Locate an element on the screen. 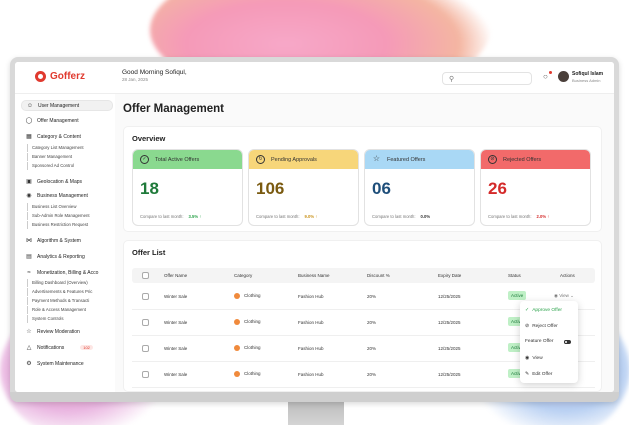 This screenshot has width=629, height=425. notification-bell-icon: ○ is located at coordinates (545, 76).